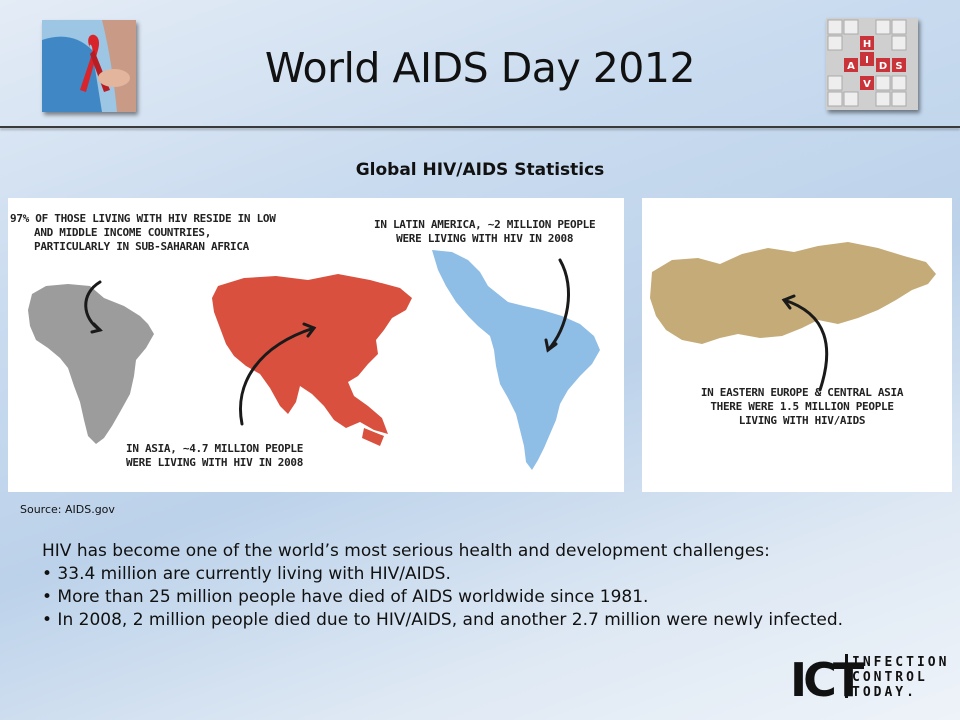 The width and height of the screenshot is (960, 720). Describe the element at coordinates (883, 66) in the screenshot. I see `tile-letter: D` at that location.